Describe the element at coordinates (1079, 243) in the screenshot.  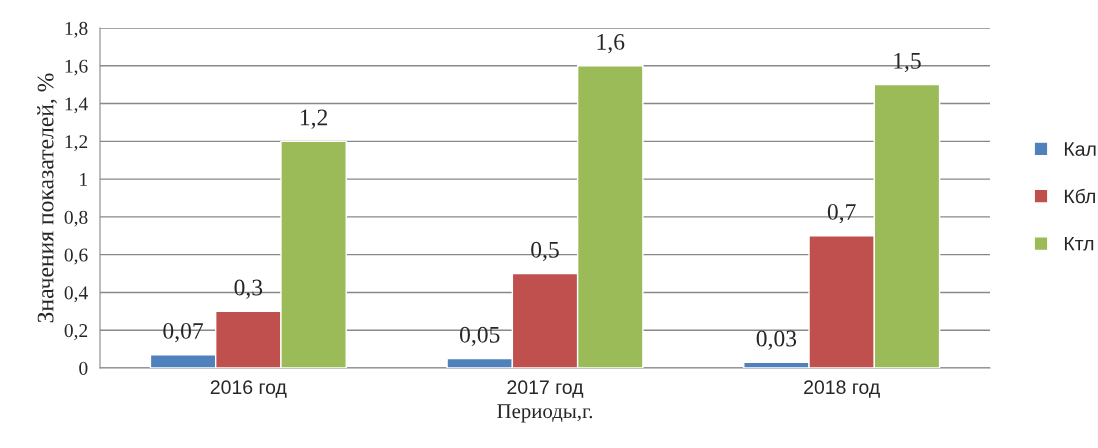
I see `legend-label: Ктл` at that location.